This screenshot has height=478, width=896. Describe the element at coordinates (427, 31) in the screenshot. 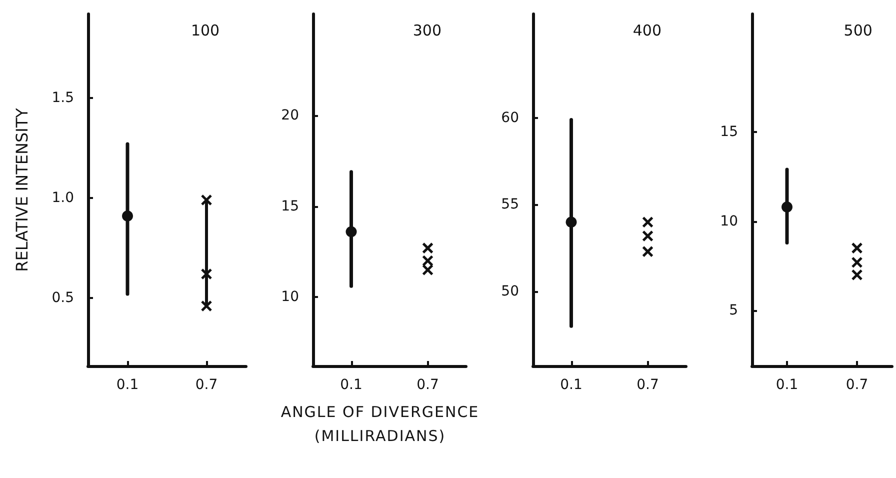

I see `text: 300` at that location.